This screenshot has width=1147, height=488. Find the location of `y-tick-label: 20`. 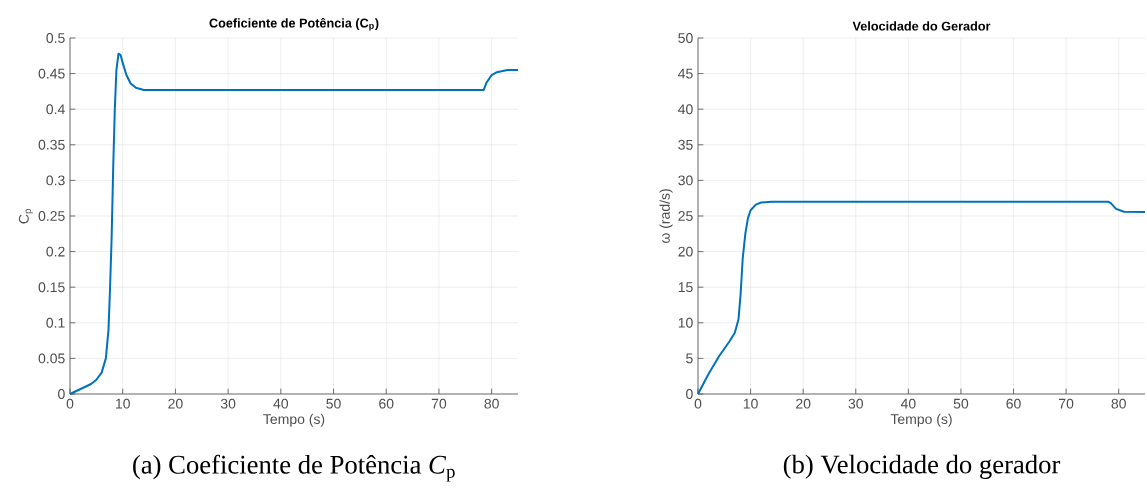

y-tick-label: 20 is located at coordinates (685, 251).